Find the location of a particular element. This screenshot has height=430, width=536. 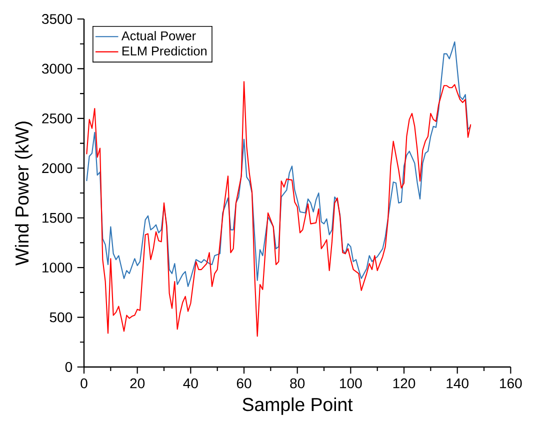

x-tick-label: 120 is located at coordinates (404, 383).